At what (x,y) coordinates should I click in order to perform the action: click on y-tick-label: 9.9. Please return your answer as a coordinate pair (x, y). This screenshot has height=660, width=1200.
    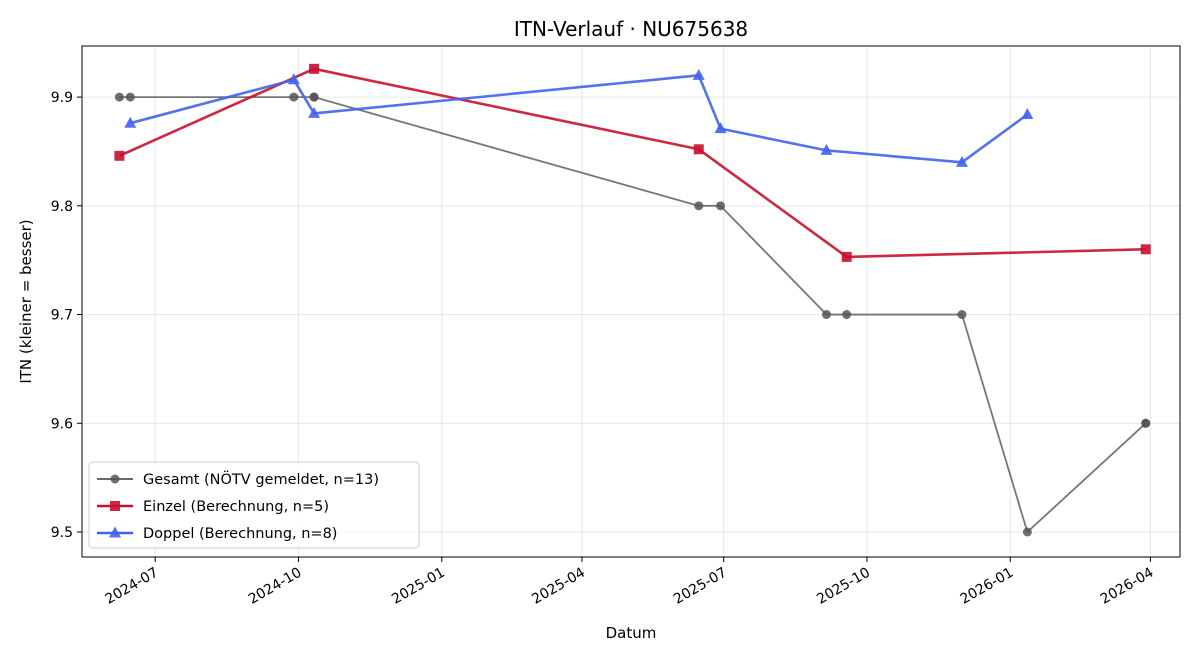
    Looking at the image, I should click on (62, 98).